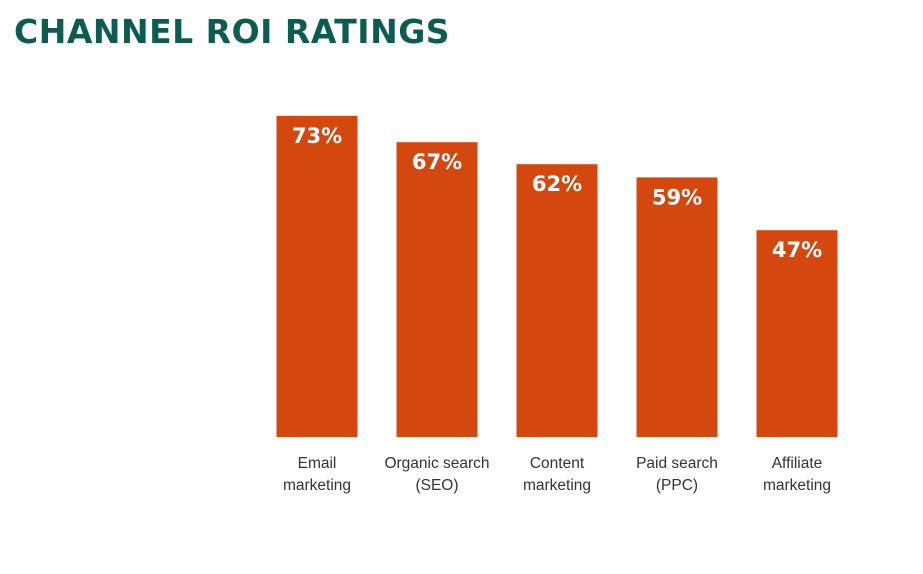  I want to click on chart-title: CHANNEL ROI RATINGS, so click(232, 31).